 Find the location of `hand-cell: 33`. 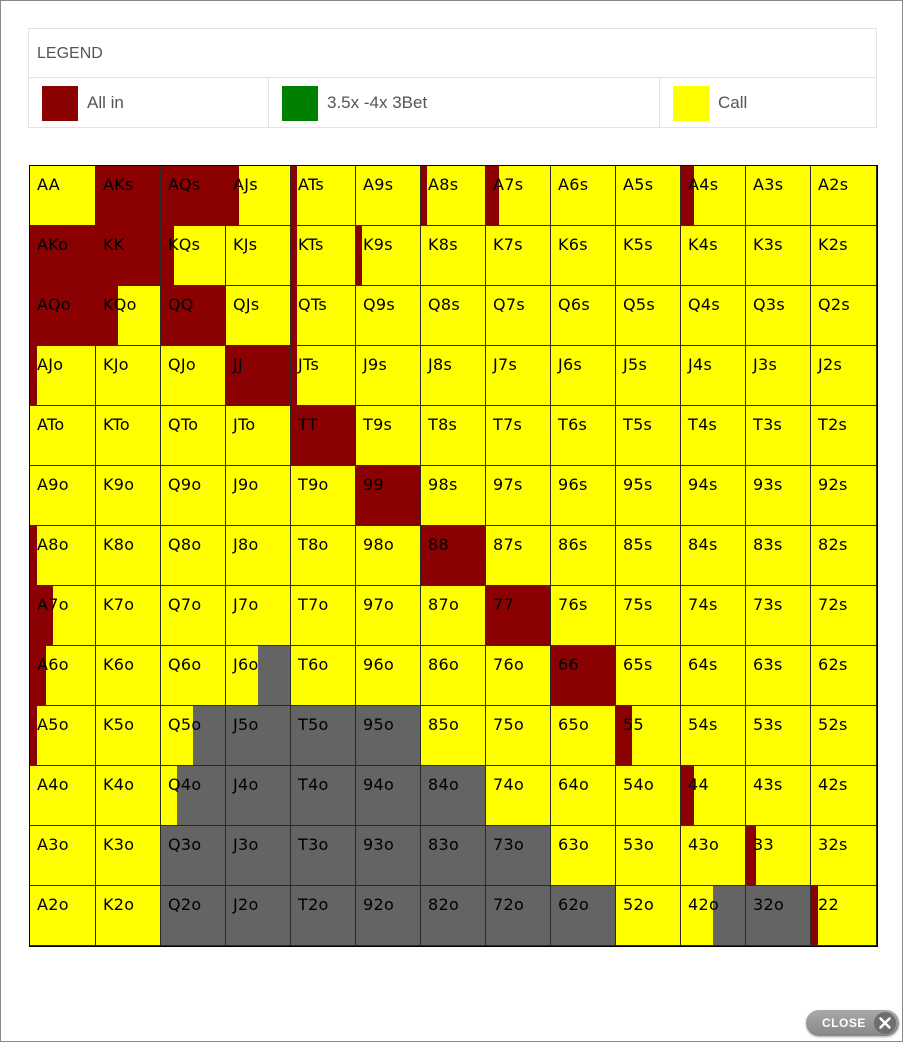

hand-cell: 33 is located at coordinates (778, 856).